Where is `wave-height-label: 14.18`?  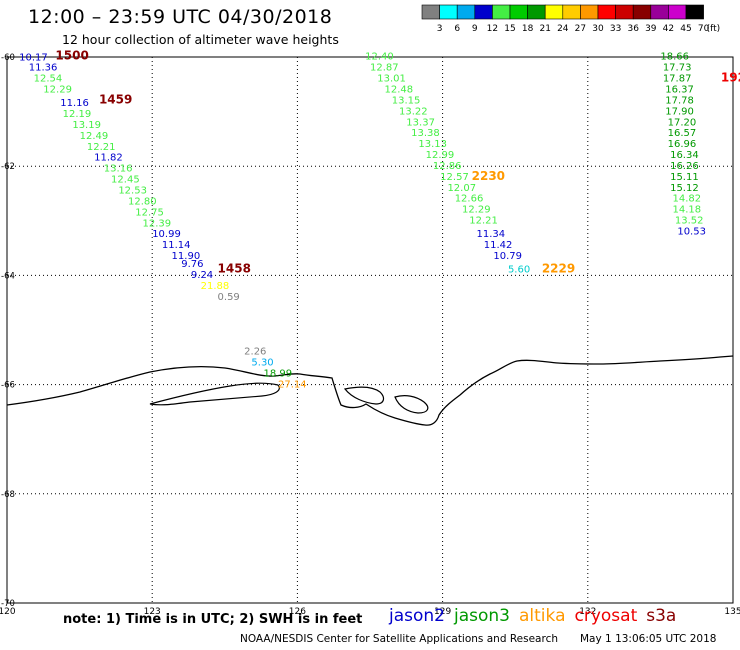
wave-height-label: 14.18 is located at coordinates (687, 210).